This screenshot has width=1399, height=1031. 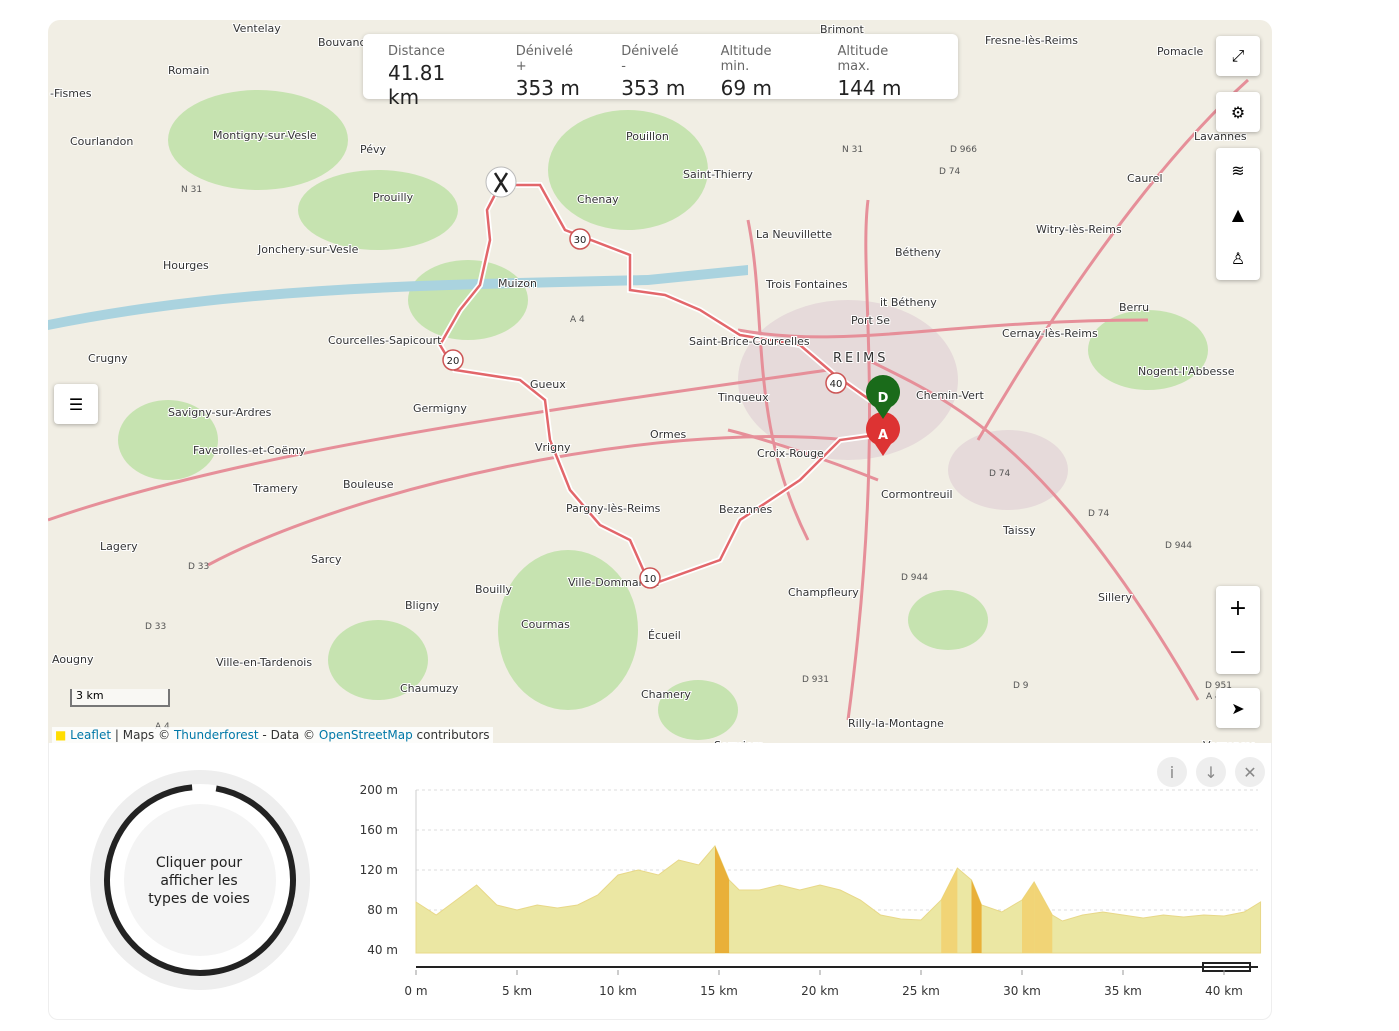 I want to click on zoom-out: −, so click(x=1238, y=652).